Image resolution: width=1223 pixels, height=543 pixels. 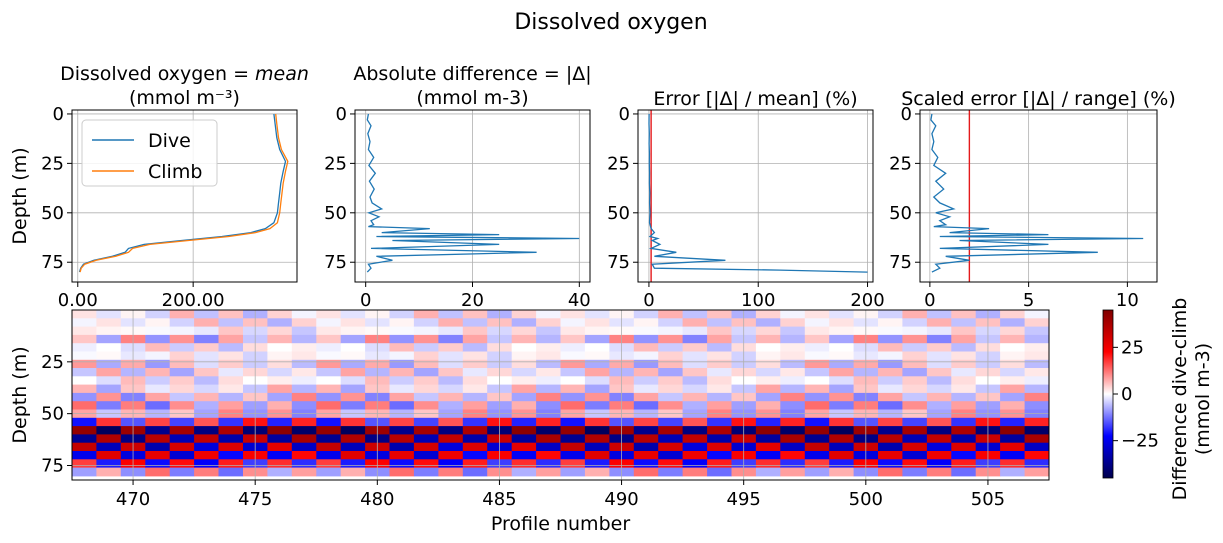 I want to click on x-tick-label: 470, so click(x=133, y=499).